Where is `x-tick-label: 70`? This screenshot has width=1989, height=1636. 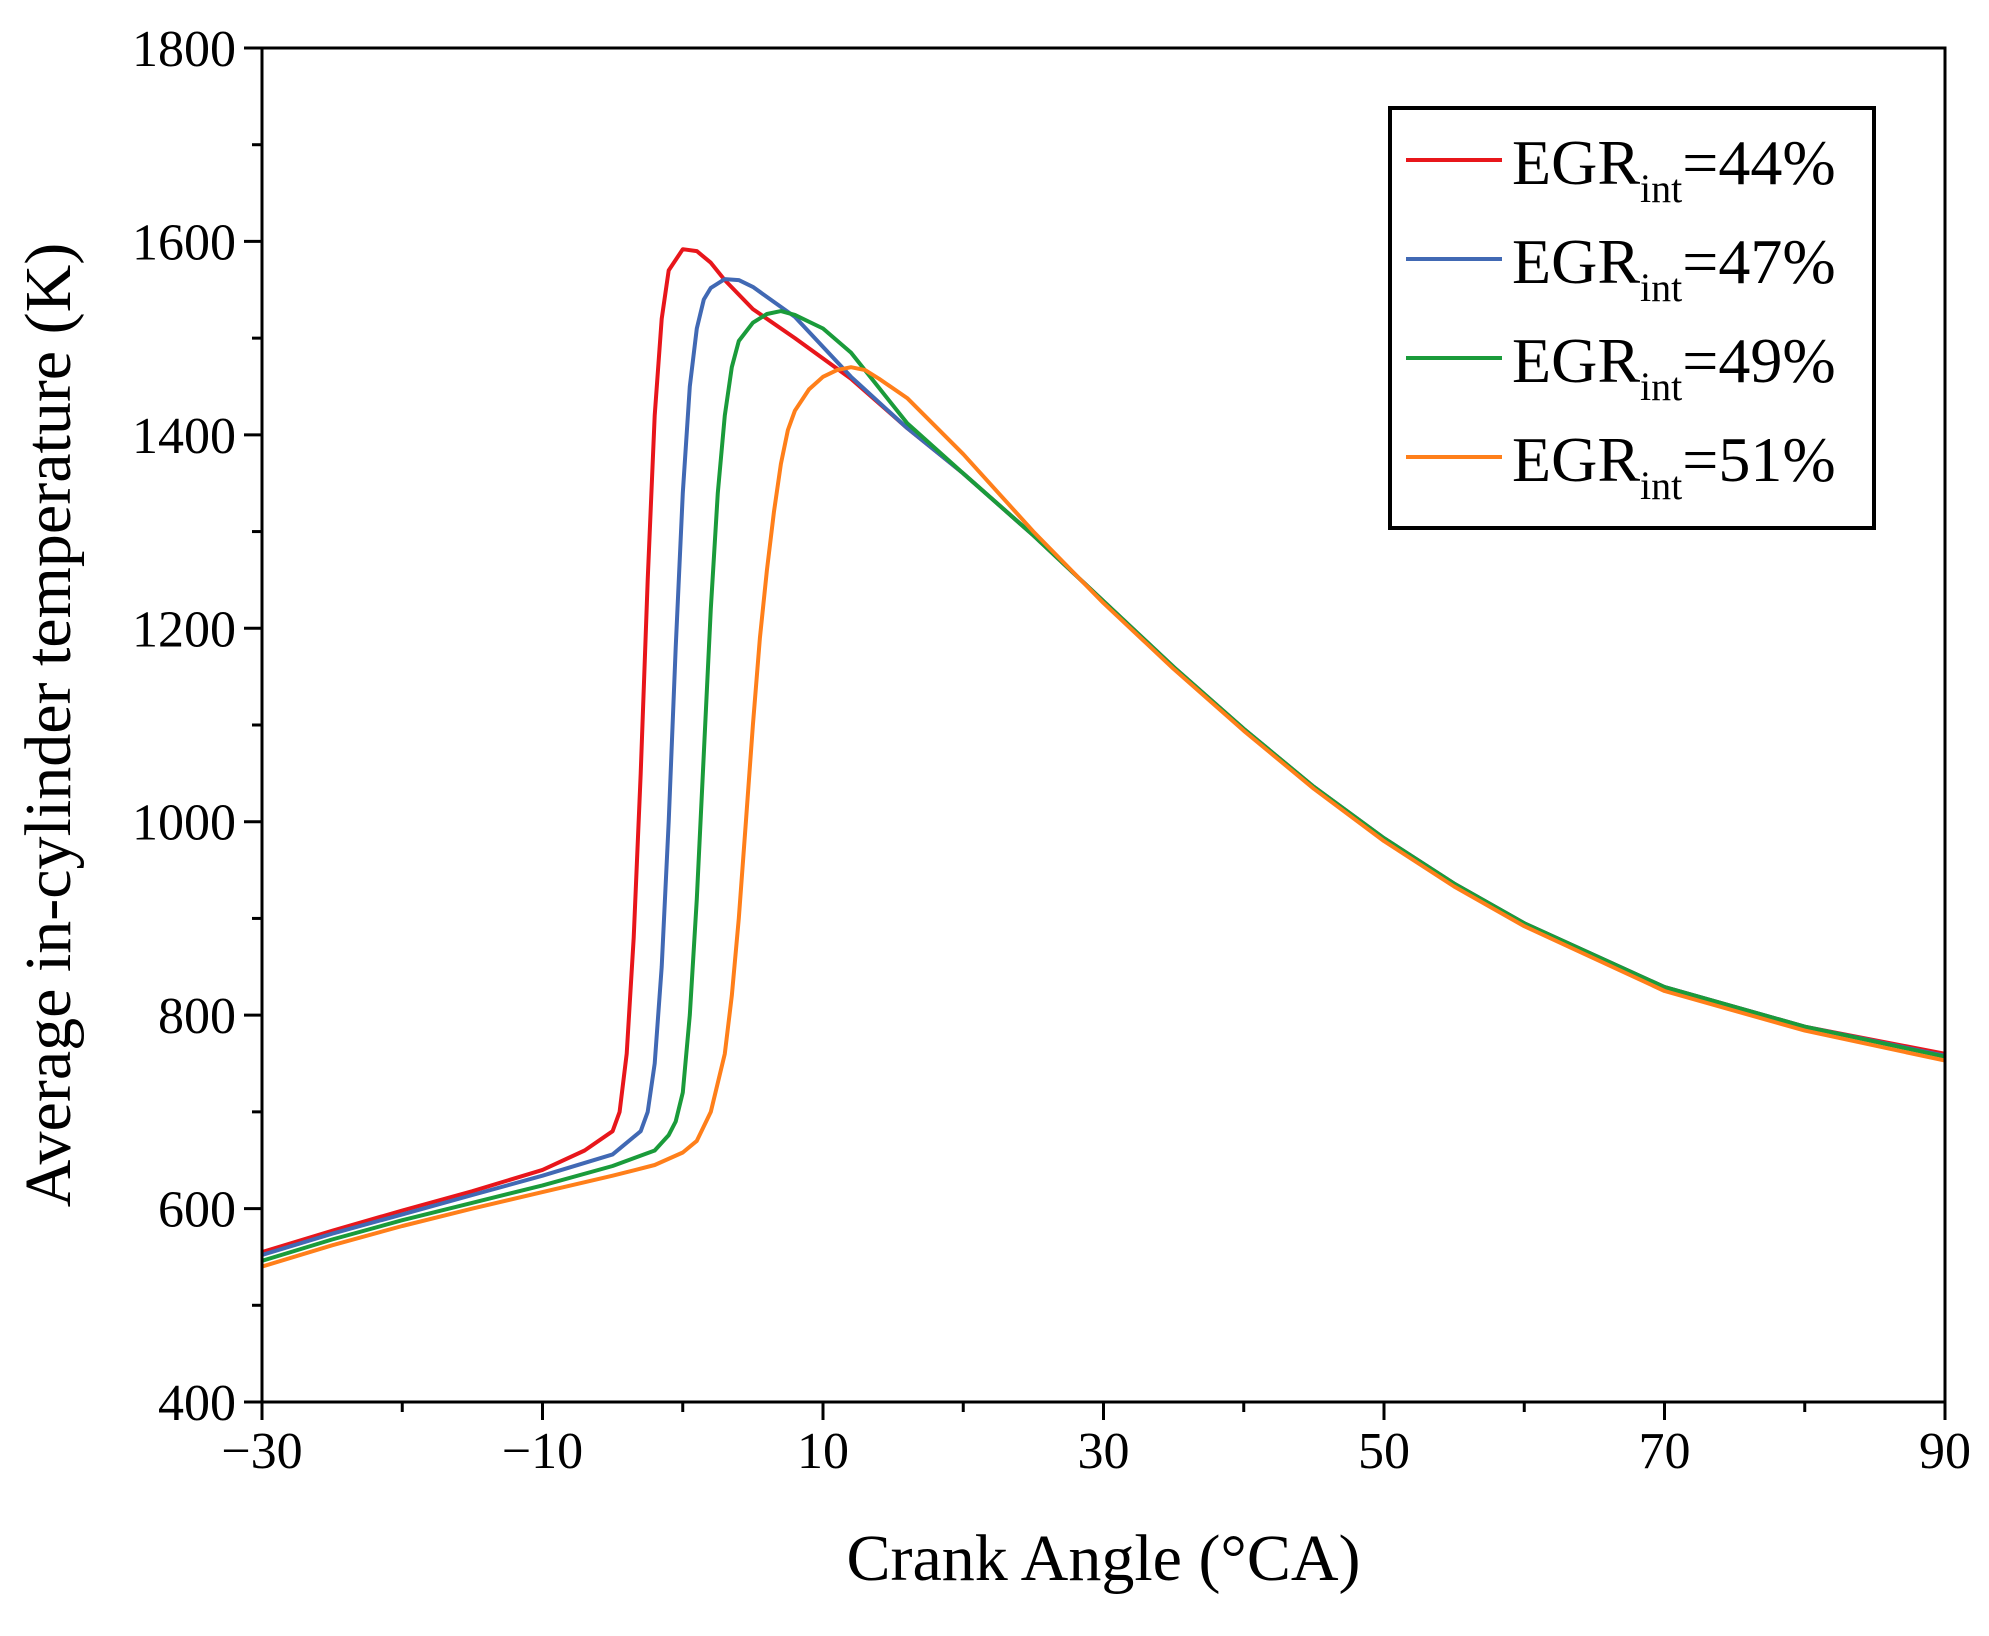 x-tick-label: 70 is located at coordinates (1665, 1451).